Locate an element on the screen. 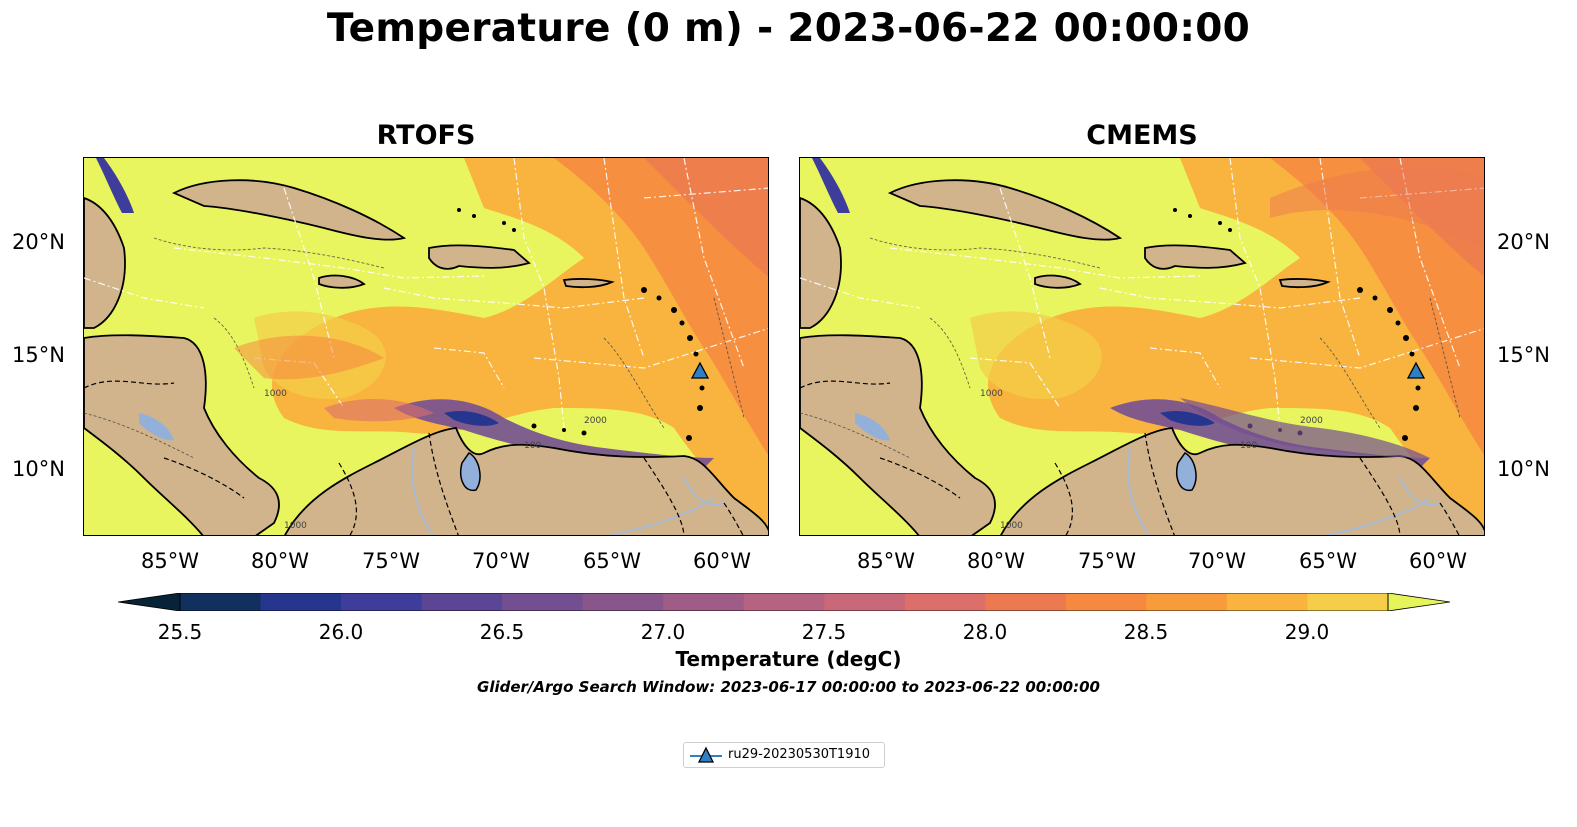 The width and height of the screenshot is (1577, 827). colorbar-tick-label: 28.5 is located at coordinates (1146, 632).